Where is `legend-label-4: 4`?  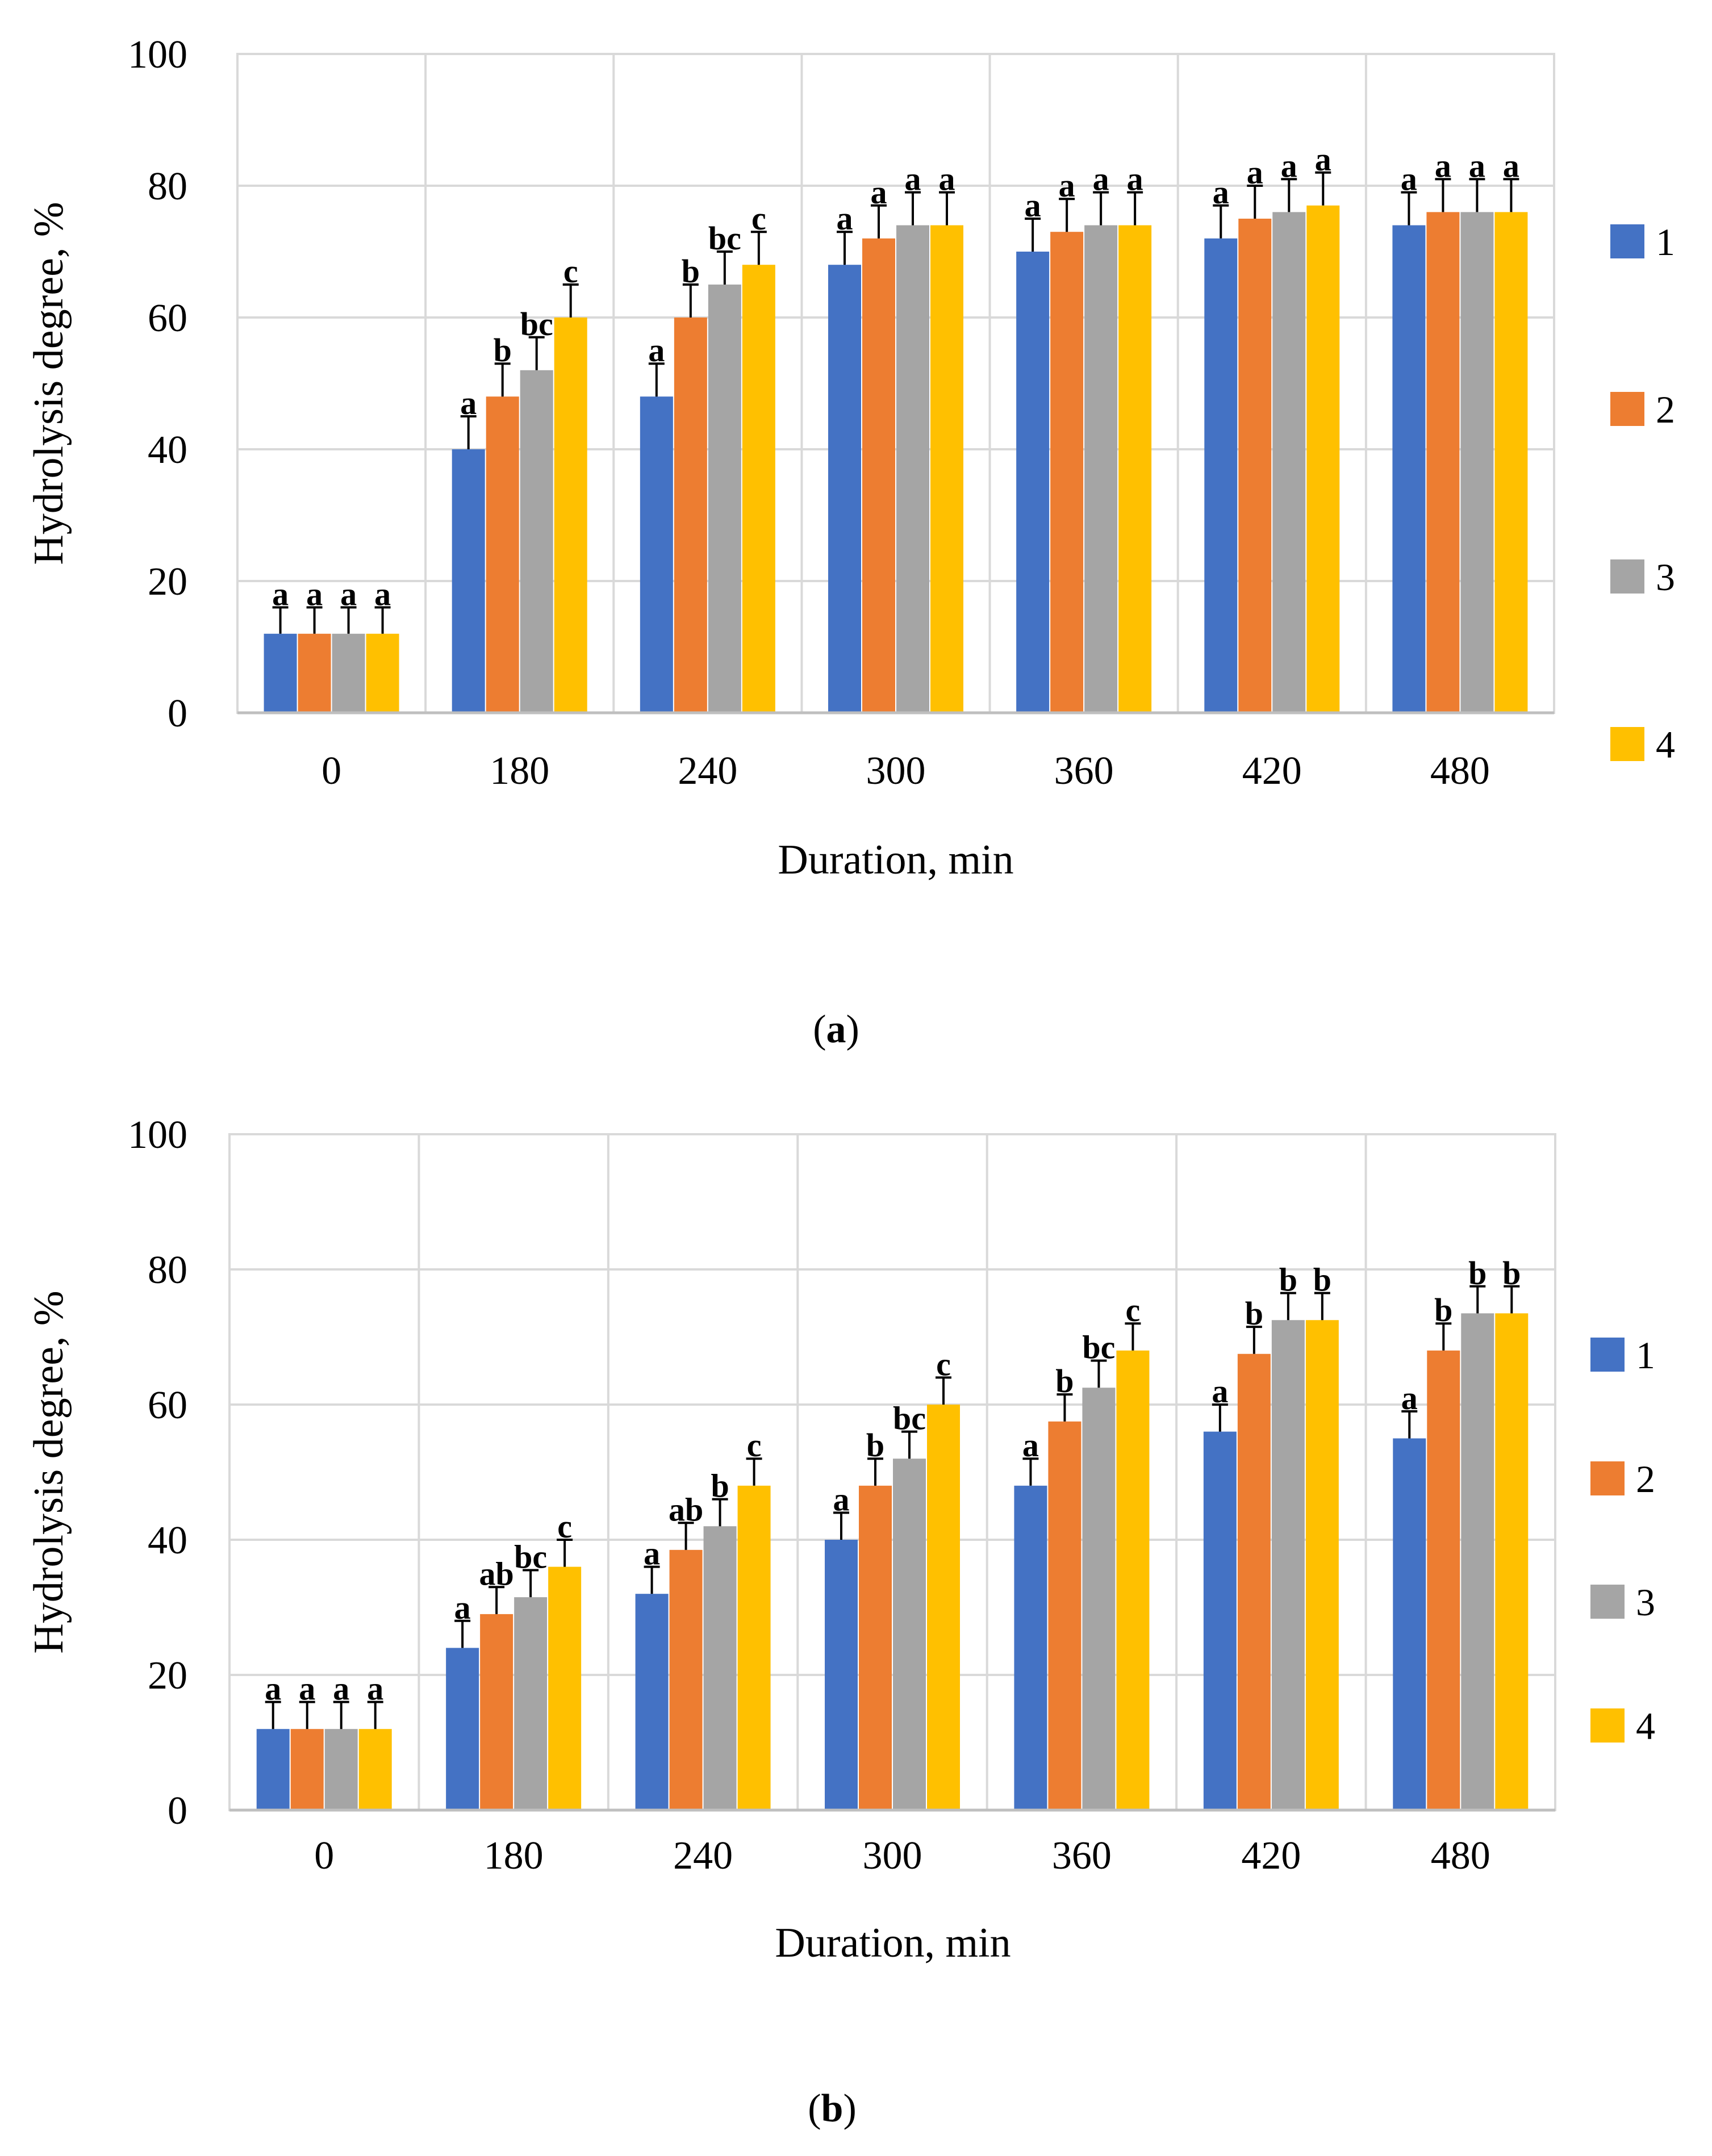
legend-label-4: 4 is located at coordinates (1645, 1726).